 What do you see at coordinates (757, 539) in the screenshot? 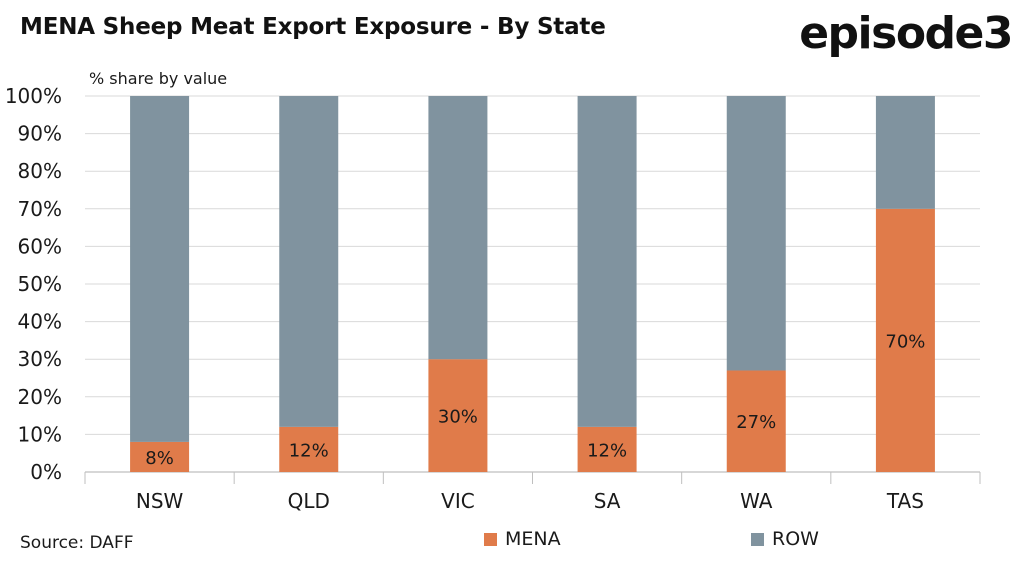
I see `legend-swatch-row` at bounding box center [757, 539].